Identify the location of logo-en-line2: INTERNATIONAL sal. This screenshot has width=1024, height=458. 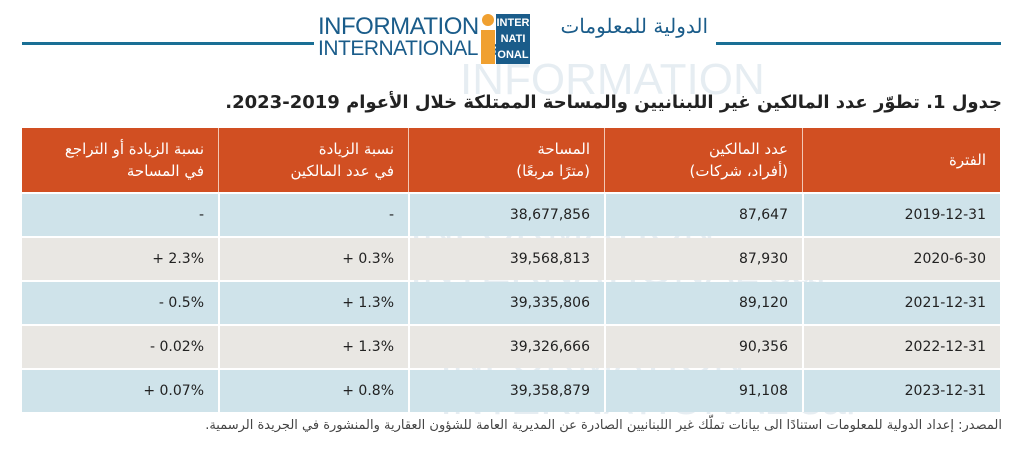
(413, 48).